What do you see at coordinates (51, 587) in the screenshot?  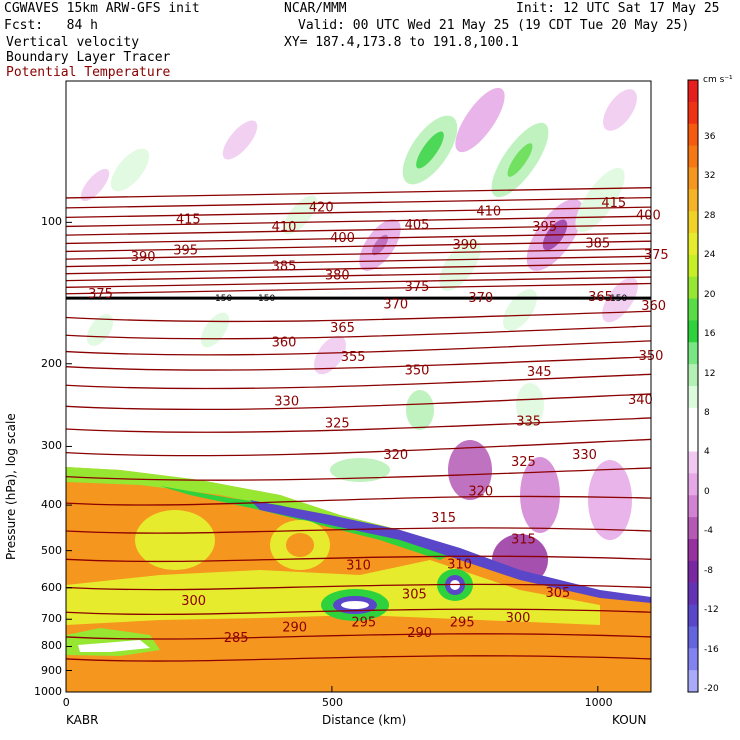 I see `y-tick-label: 600` at bounding box center [51, 587].